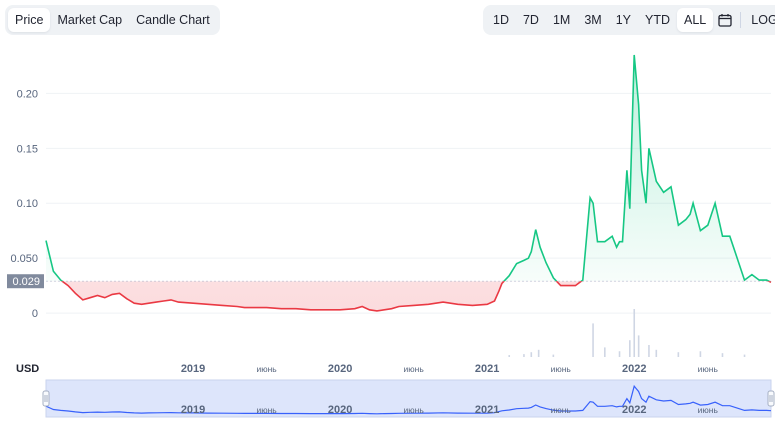  I want to click on chart-type-tabs: Price Market Cap Candle Chart, so click(112, 20).